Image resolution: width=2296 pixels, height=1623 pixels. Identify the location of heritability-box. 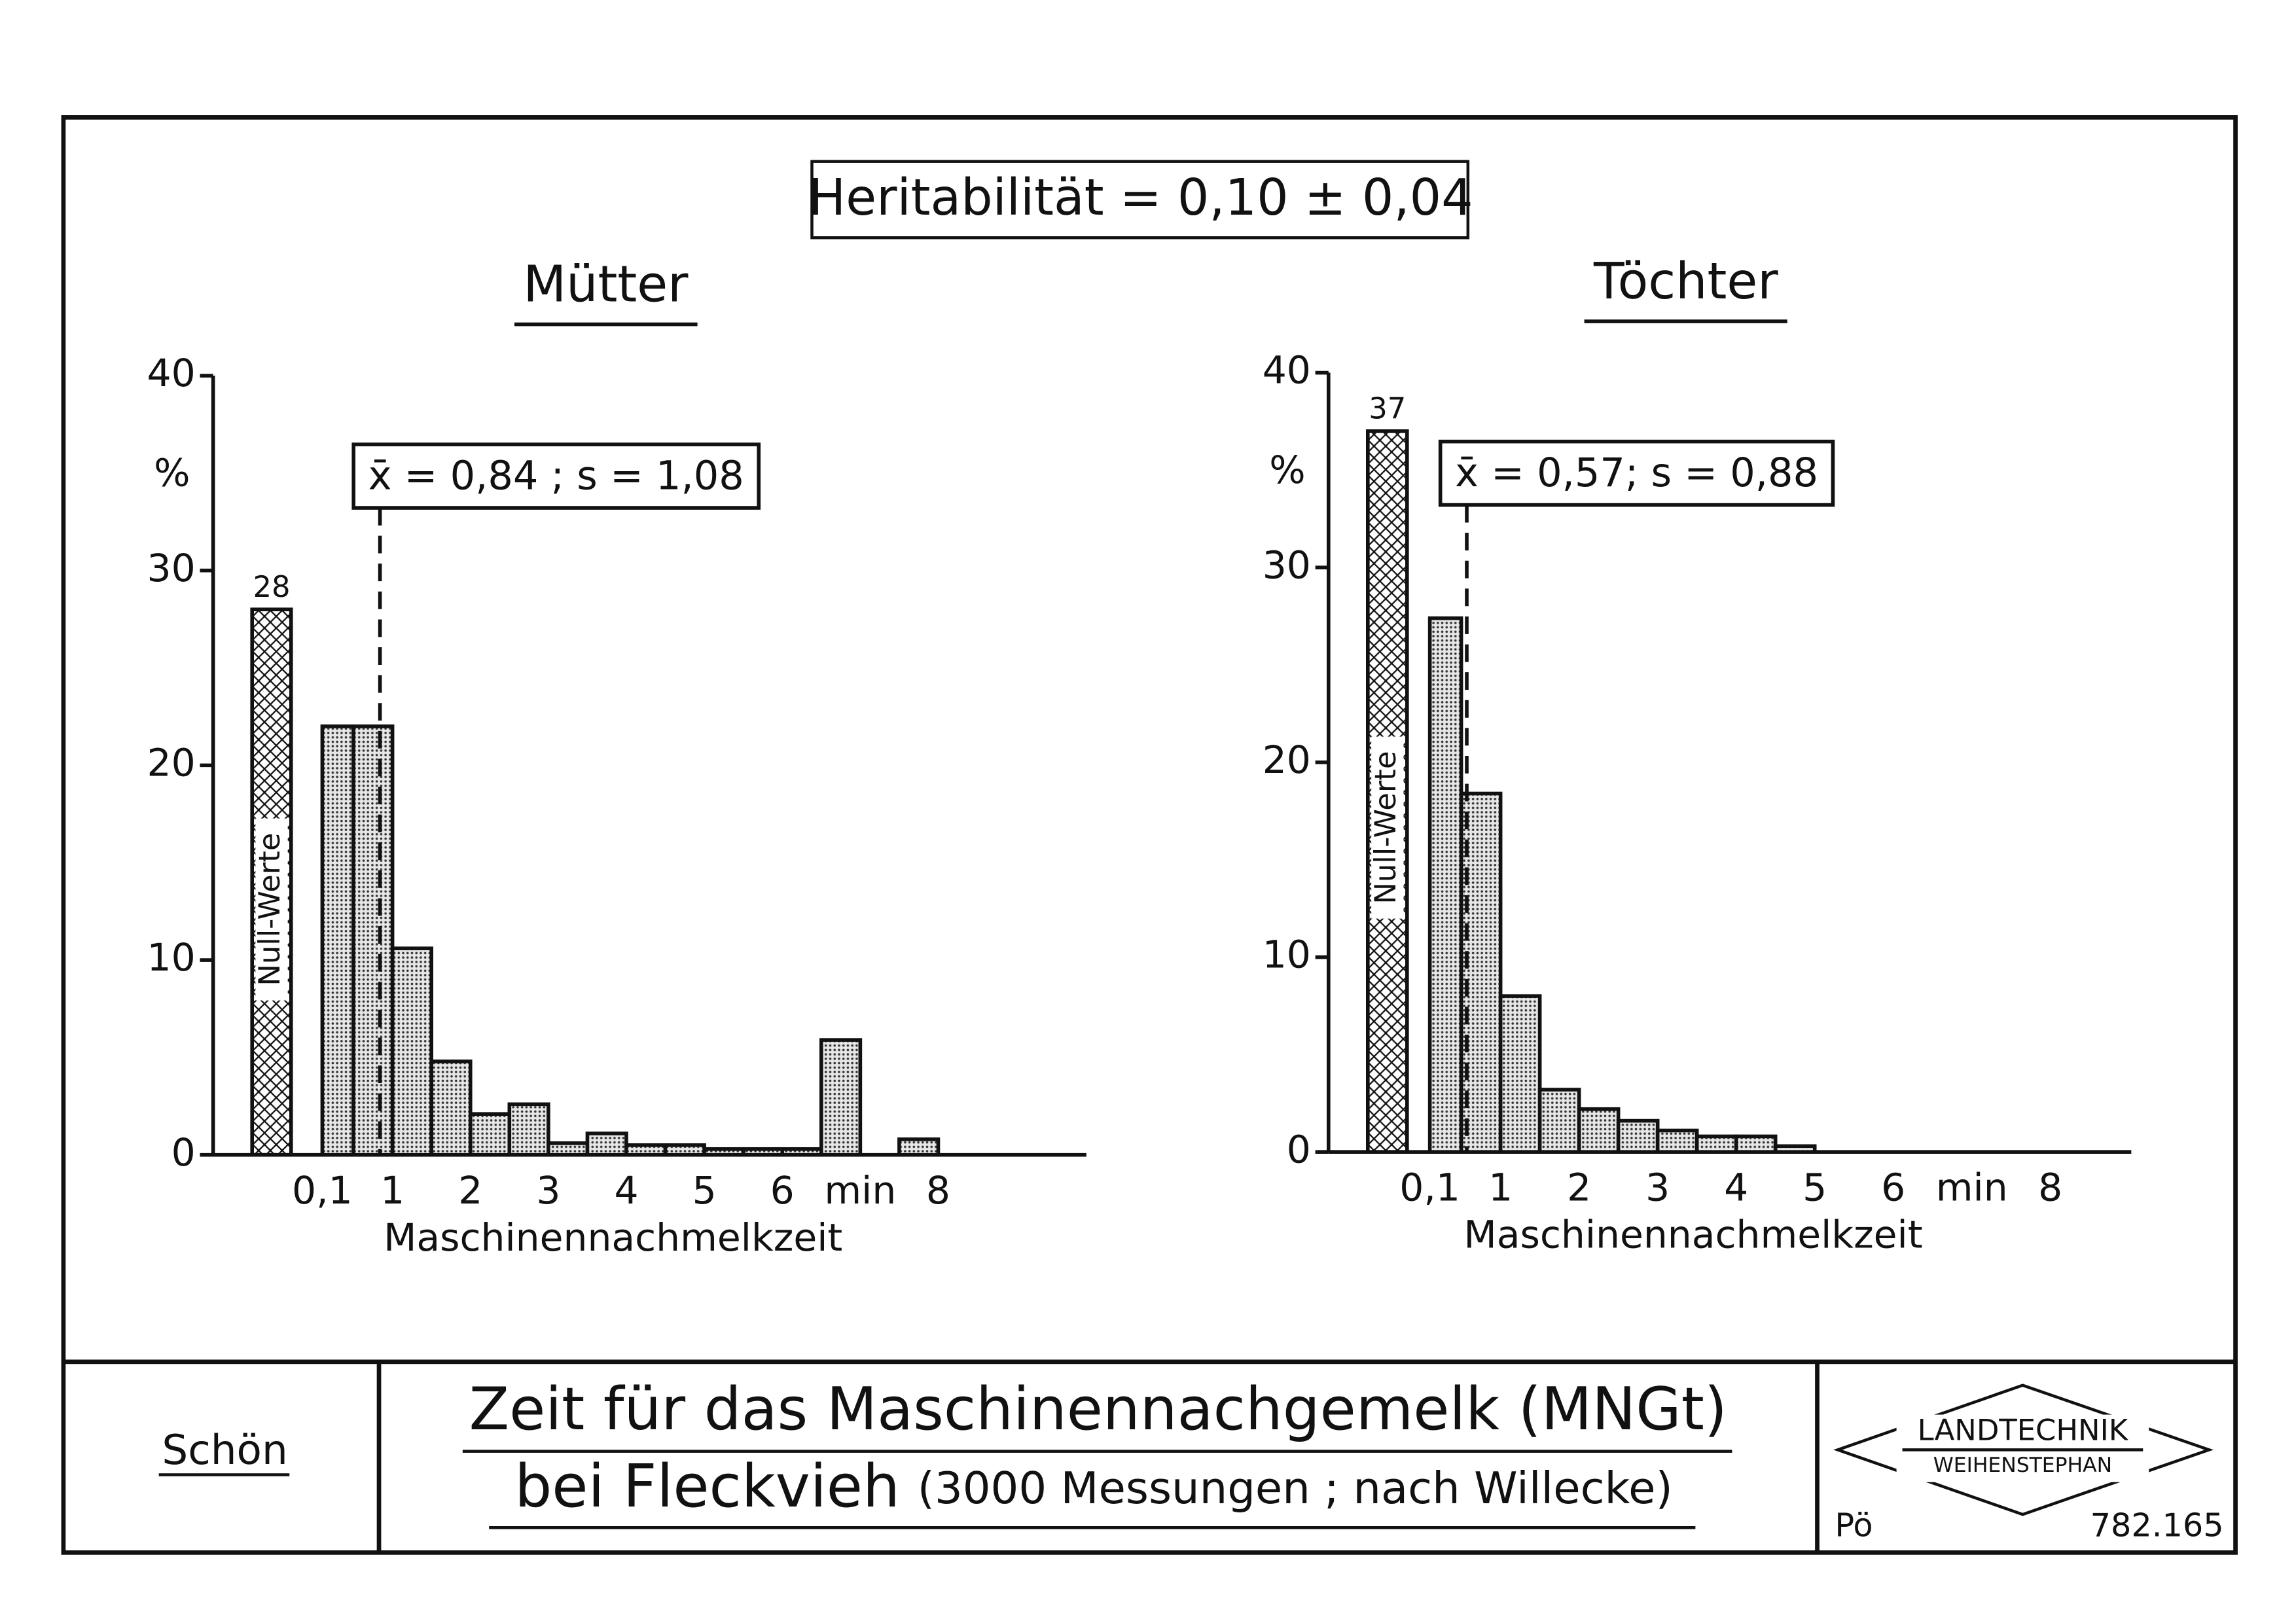
(1140, 200).